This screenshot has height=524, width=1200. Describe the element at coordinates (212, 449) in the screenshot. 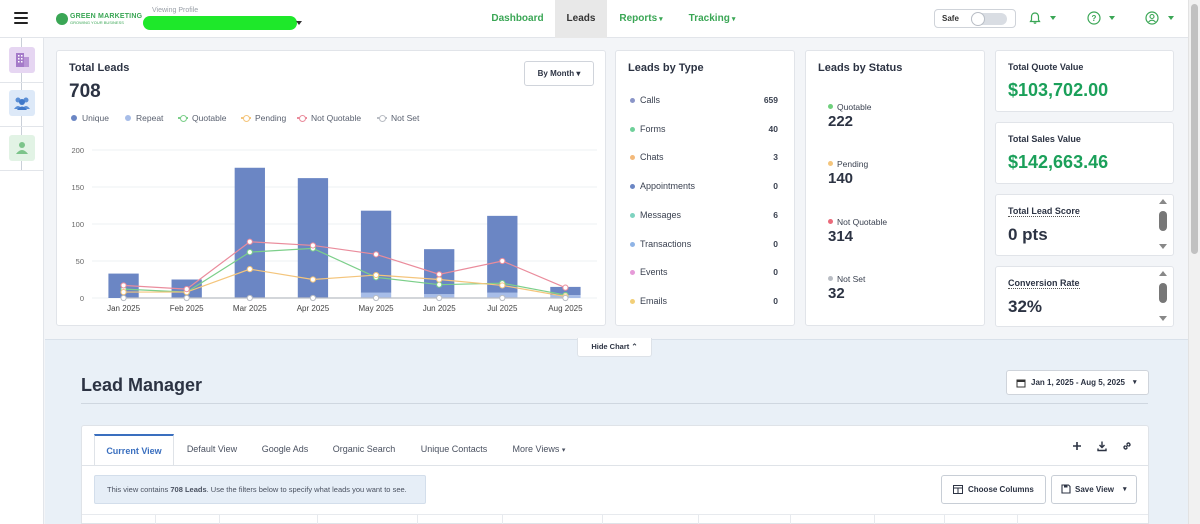

I see `tab-default-view: Default View` at that location.